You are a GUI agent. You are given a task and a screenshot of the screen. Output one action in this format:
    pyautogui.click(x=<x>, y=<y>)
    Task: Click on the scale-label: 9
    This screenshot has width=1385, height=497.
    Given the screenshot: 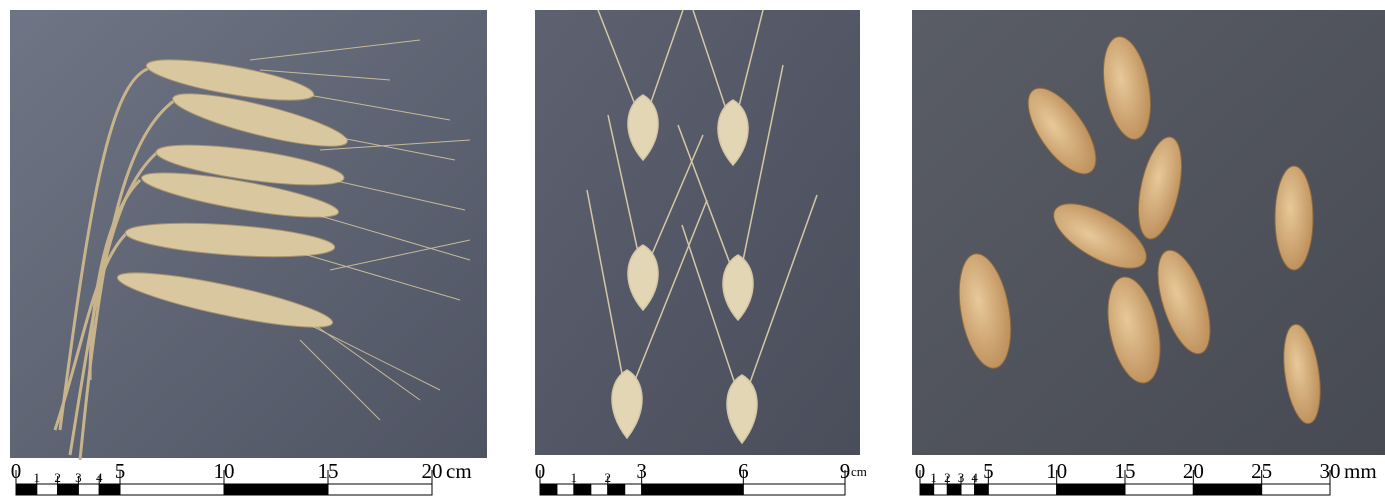 What is the action you would take?
    pyautogui.click(x=845, y=471)
    